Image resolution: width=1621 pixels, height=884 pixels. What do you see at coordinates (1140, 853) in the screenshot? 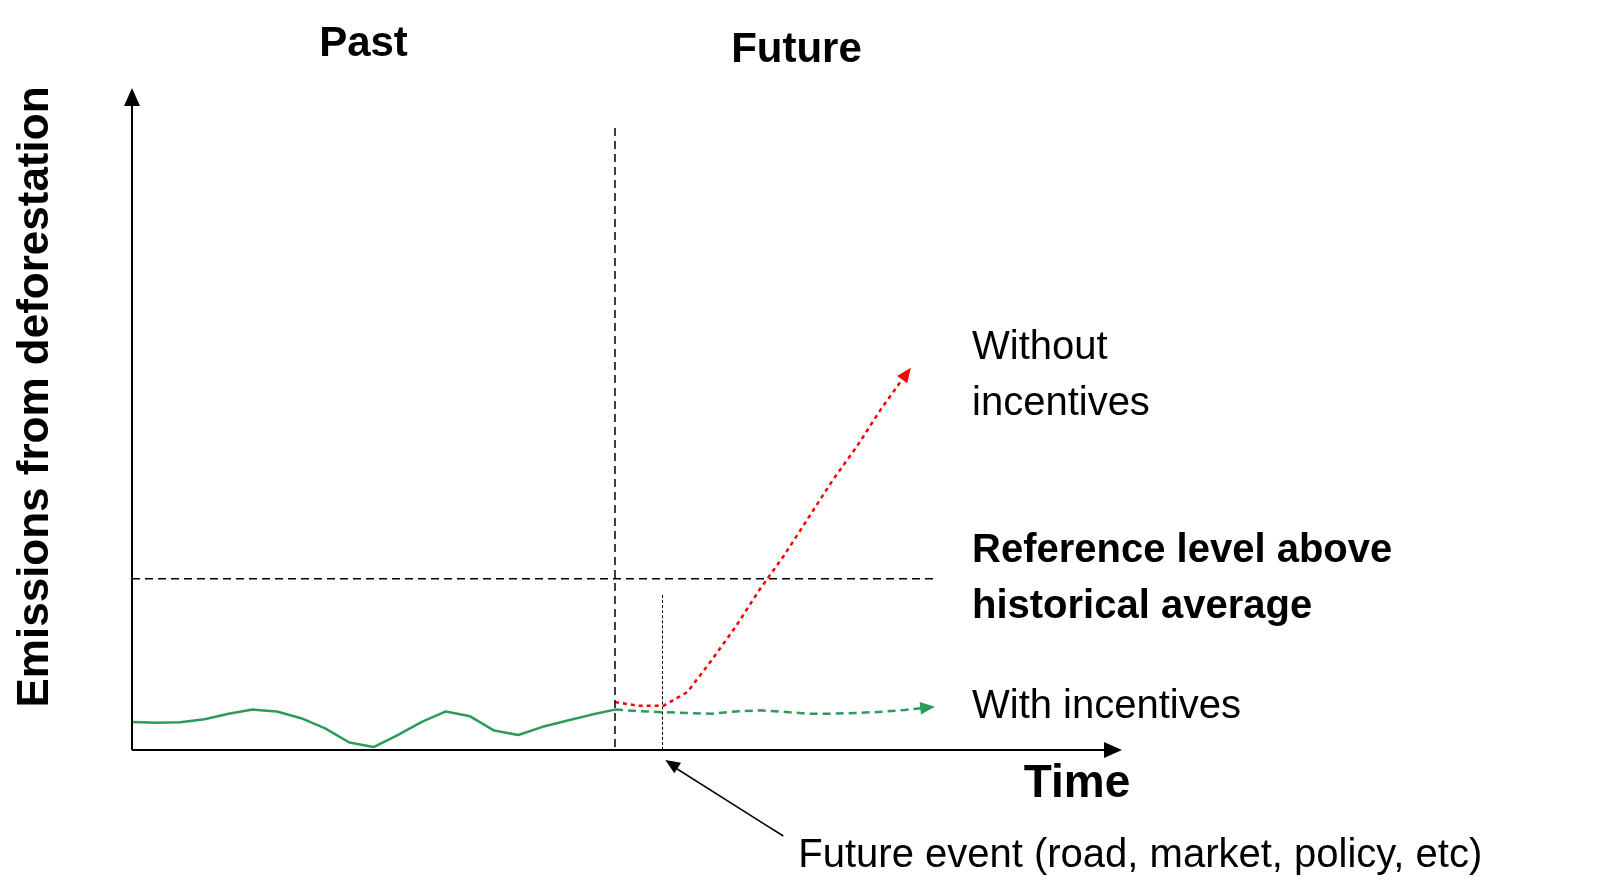
I see `text: Future event (road, market, policy, etc)` at bounding box center [1140, 853].